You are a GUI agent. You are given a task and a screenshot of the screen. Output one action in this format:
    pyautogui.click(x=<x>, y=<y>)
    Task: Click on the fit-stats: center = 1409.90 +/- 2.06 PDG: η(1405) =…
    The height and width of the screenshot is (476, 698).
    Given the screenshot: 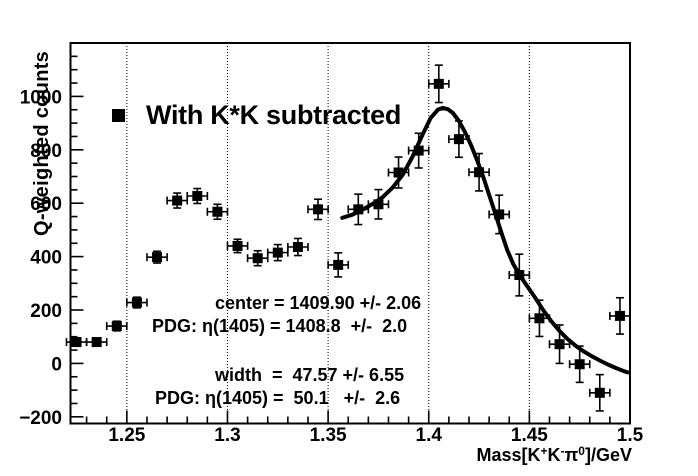 What is the action you would take?
    pyautogui.click(x=286, y=350)
    